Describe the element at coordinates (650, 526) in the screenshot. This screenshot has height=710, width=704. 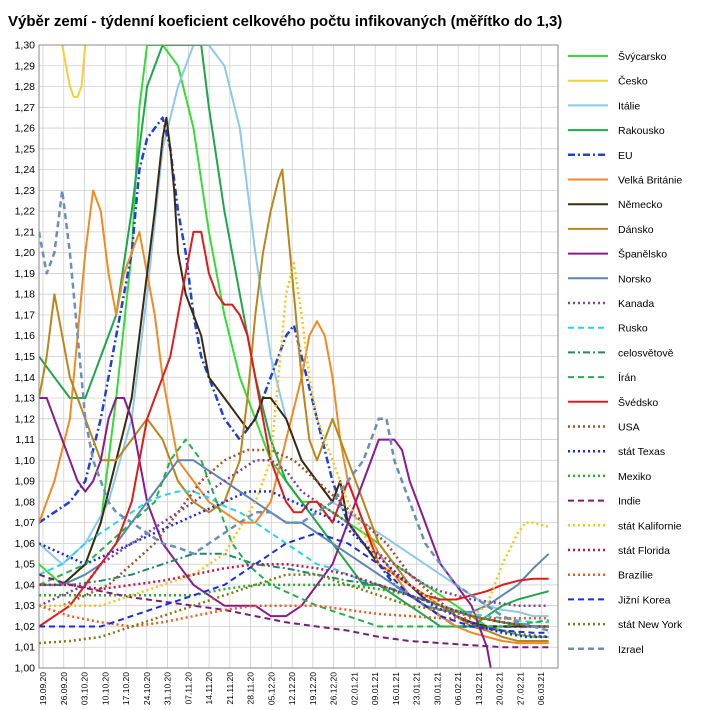
I see `legend-label: stát Kalifornie` at that location.